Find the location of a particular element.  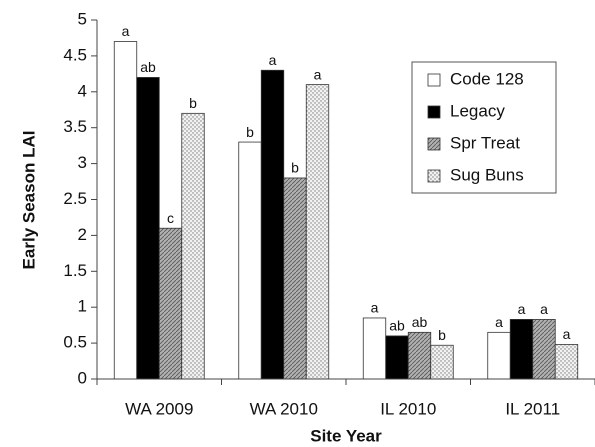

x-tick-label: WA 2010 is located at coordinates (284, 408).